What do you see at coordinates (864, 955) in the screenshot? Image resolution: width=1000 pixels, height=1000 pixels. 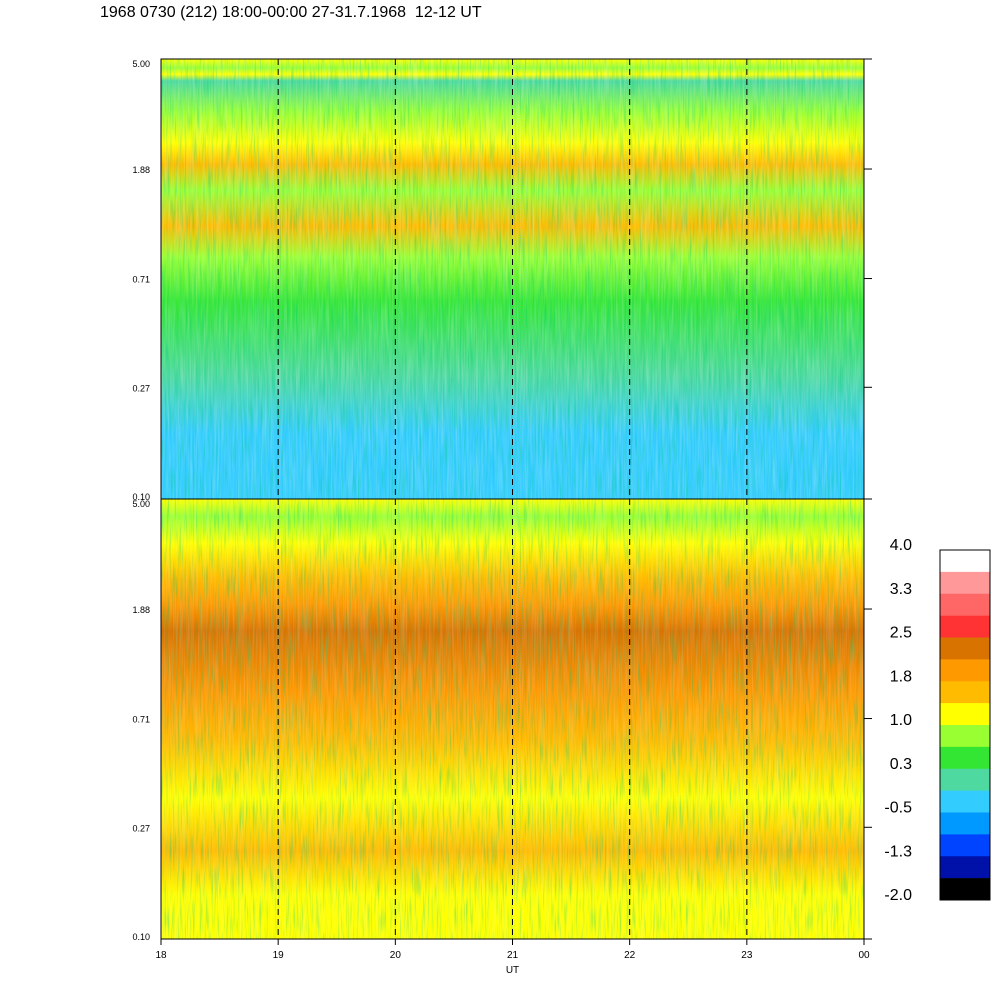 I see `x-tick-label: 00` at bounding box center [864, 955].